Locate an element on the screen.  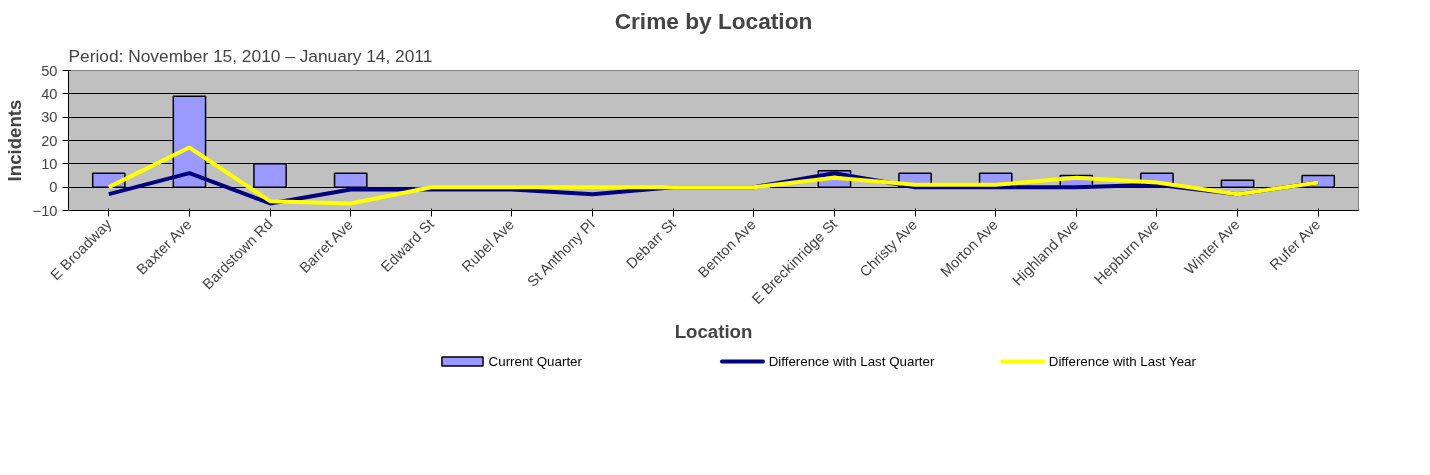
x-axis-title: Location is located at coordinates (713, 331).